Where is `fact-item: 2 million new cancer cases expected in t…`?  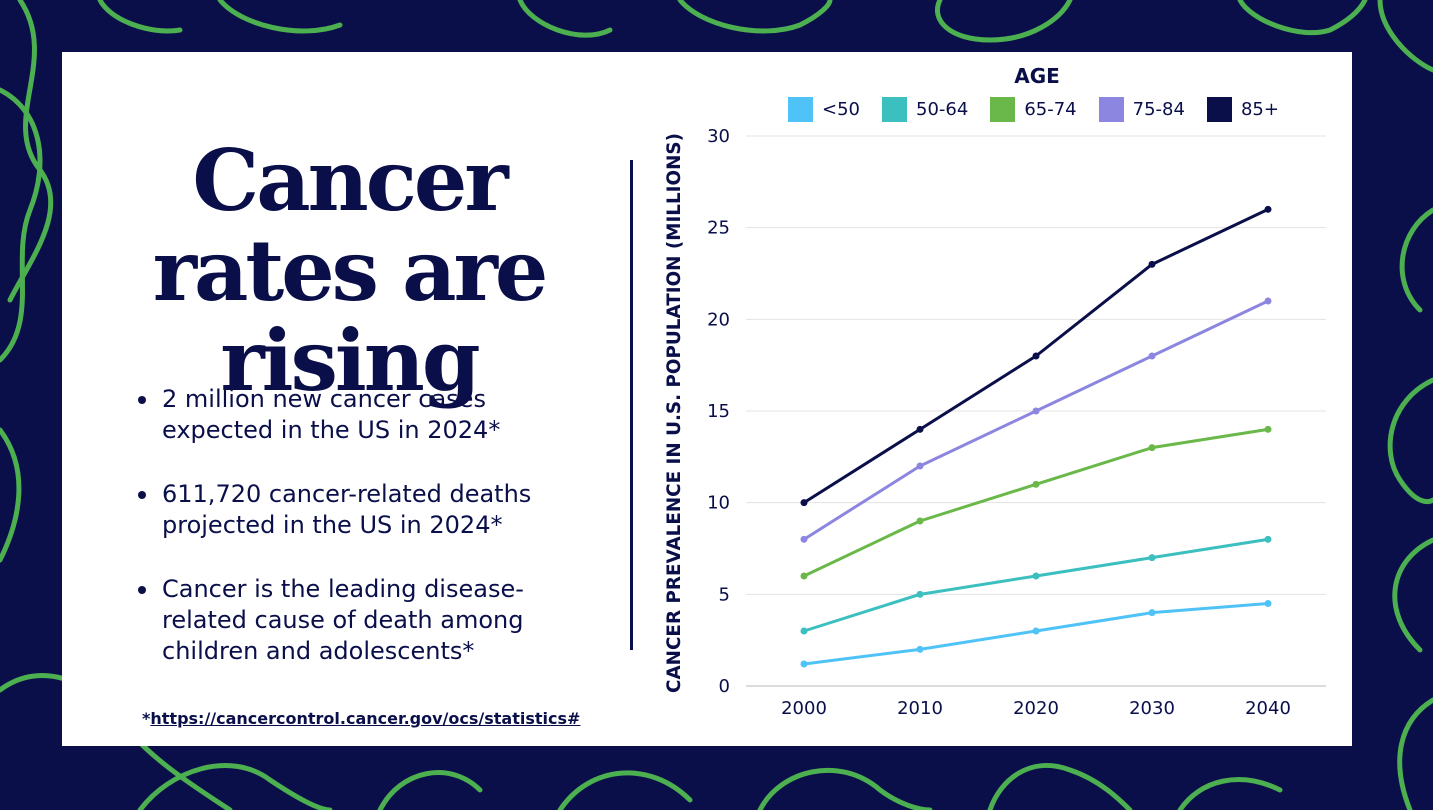
fact-item: 2 million new cancer cases expected in t… is located at coordinates (346, 415).